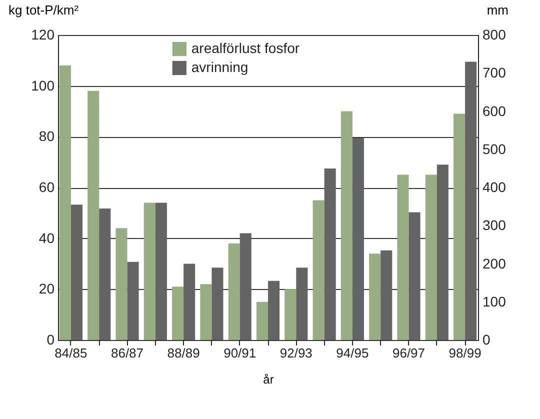  I want to click on y-axis-title: kg tot-P/km², so click(44, 10).